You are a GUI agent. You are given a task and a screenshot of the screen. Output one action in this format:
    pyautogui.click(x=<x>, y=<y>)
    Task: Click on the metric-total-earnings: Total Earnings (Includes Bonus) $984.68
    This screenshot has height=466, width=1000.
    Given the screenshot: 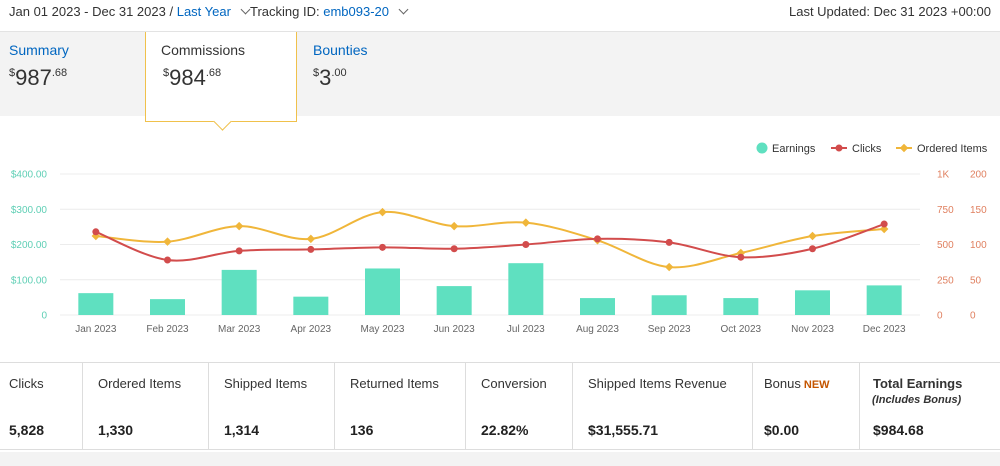 What is the action you would take?
    pyautogui.click(x=930, y=406)
    